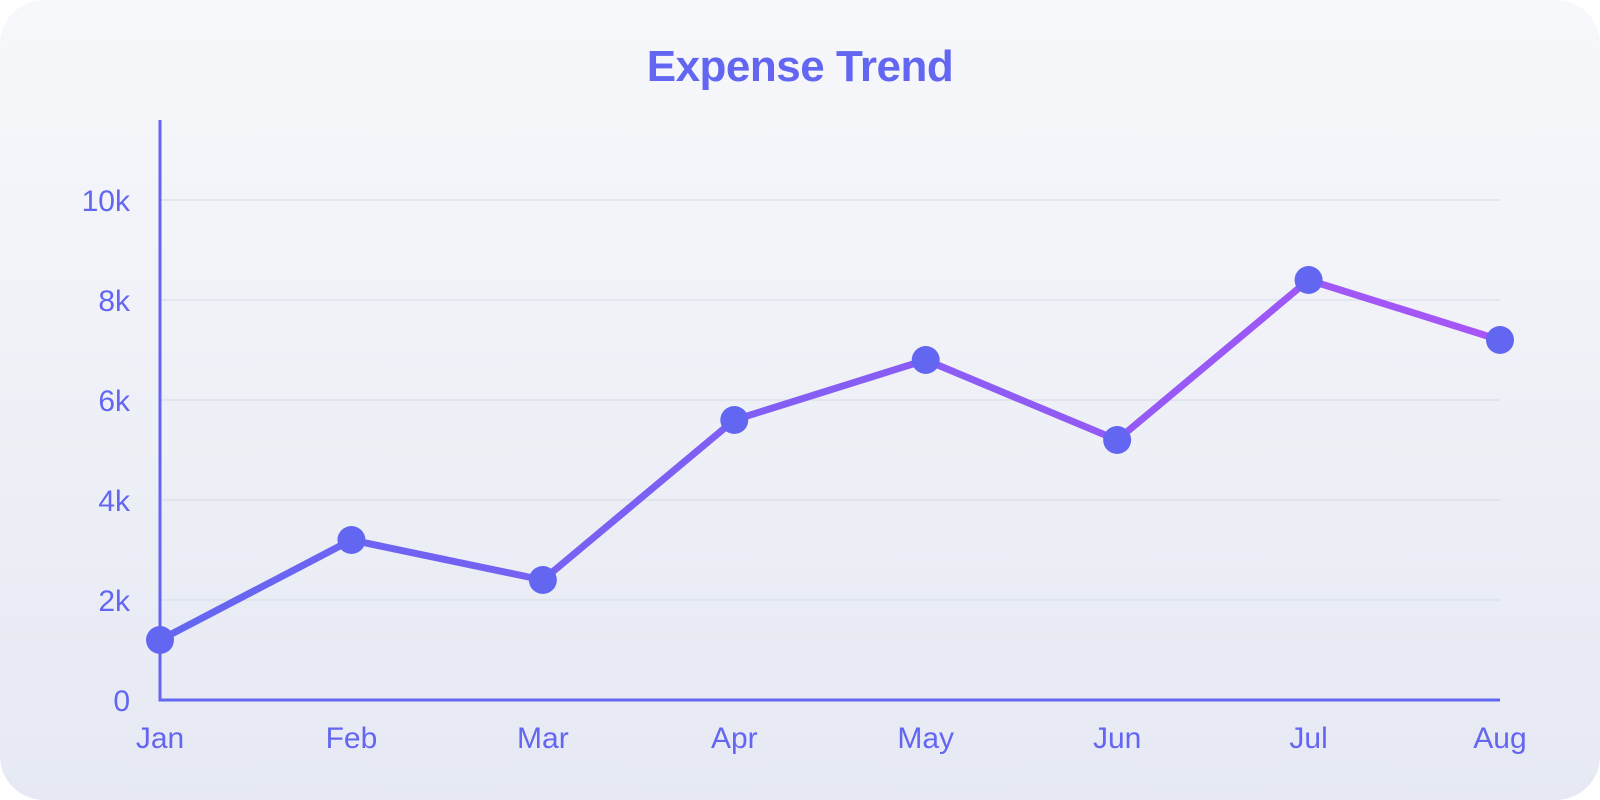 Image resolution: width=1600 pixels, height=800 pixels. Describe the element at coordinates (106, 201) in the screenshot. I see `y-tick-label: 10k` at that location.